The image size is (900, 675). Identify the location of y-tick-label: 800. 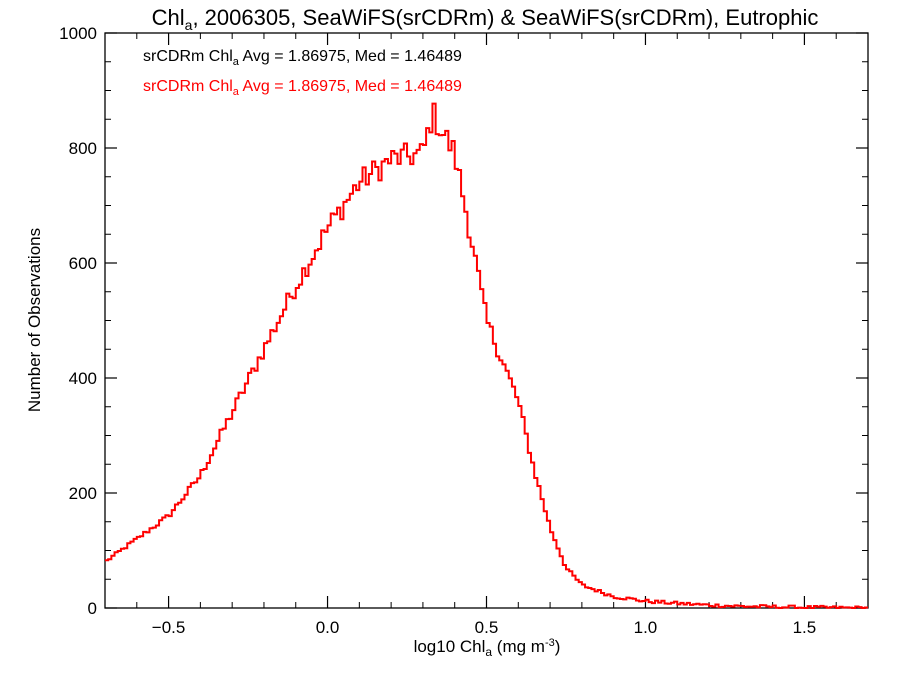
(83, 148).